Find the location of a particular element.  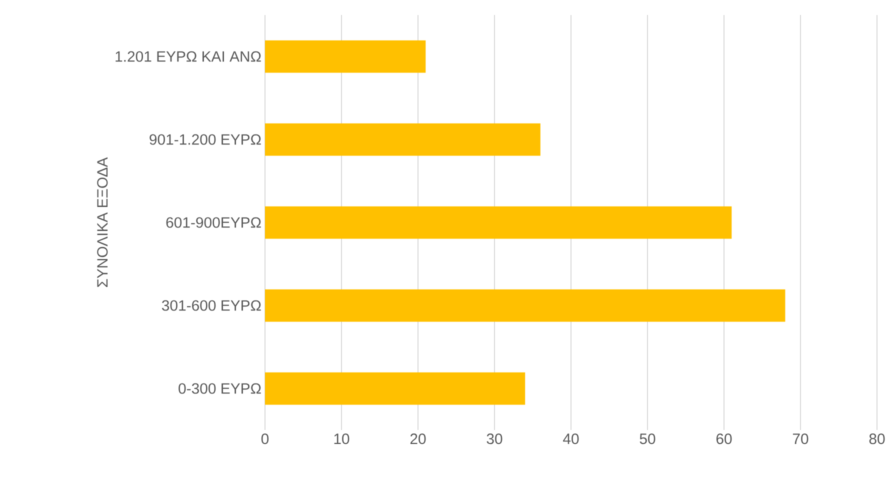

x-tick-label: 40 is located at coordinates (571, 439).